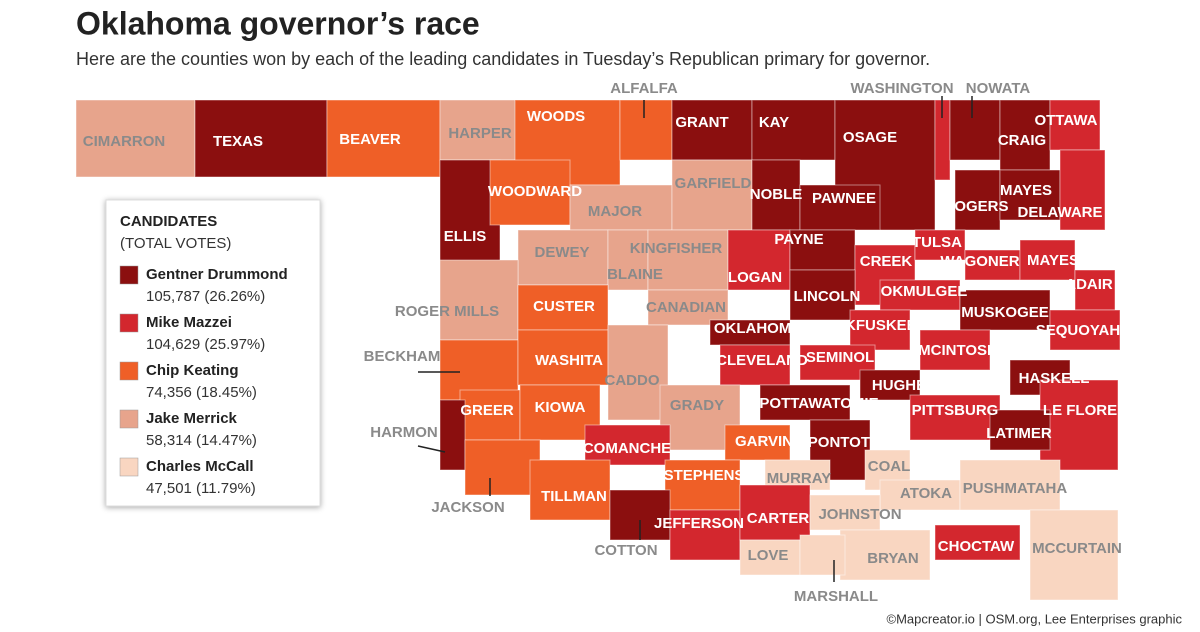 This screenshot has height=632, width=1200. What do you see at coordinates (774, 122) in the screenshot?
I see `county-label: KAY` at bounding box center [774, 122].